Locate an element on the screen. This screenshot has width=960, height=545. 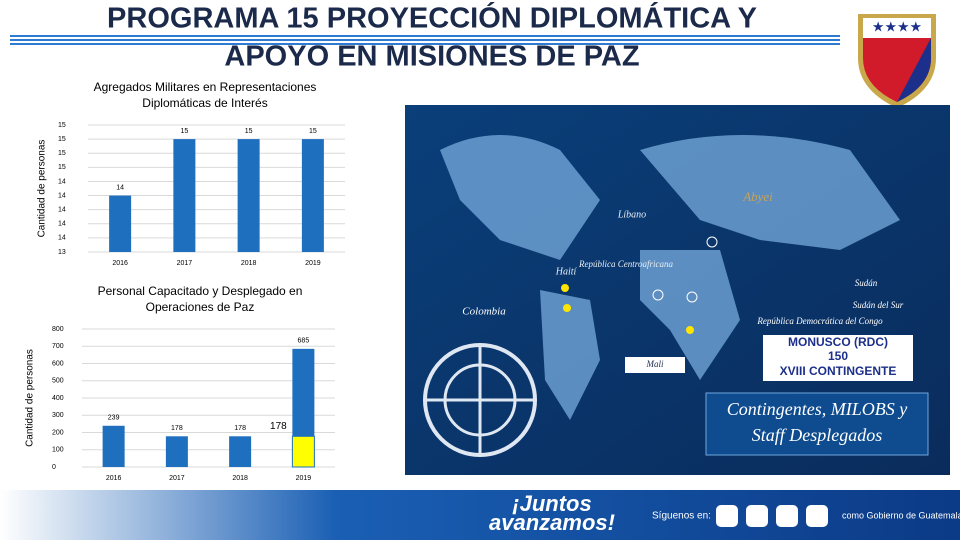
map-caption: Contingentes, MILOBS y is located at coordinates (817, 409).